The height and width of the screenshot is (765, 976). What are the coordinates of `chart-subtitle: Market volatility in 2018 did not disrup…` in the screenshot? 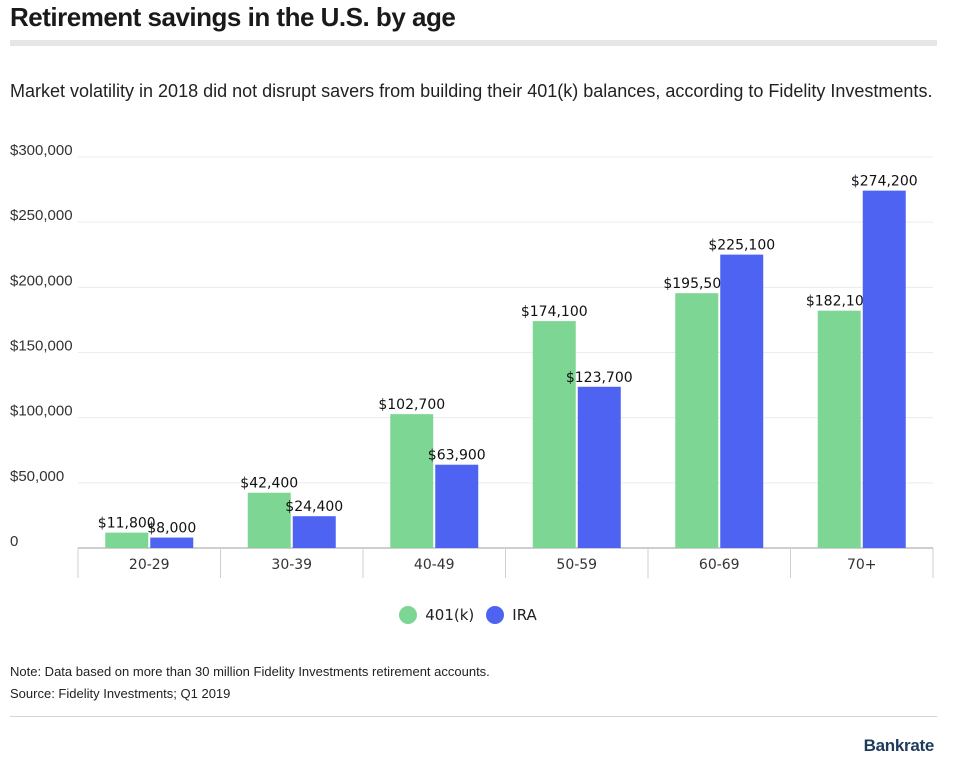 It's located at (471, 91).